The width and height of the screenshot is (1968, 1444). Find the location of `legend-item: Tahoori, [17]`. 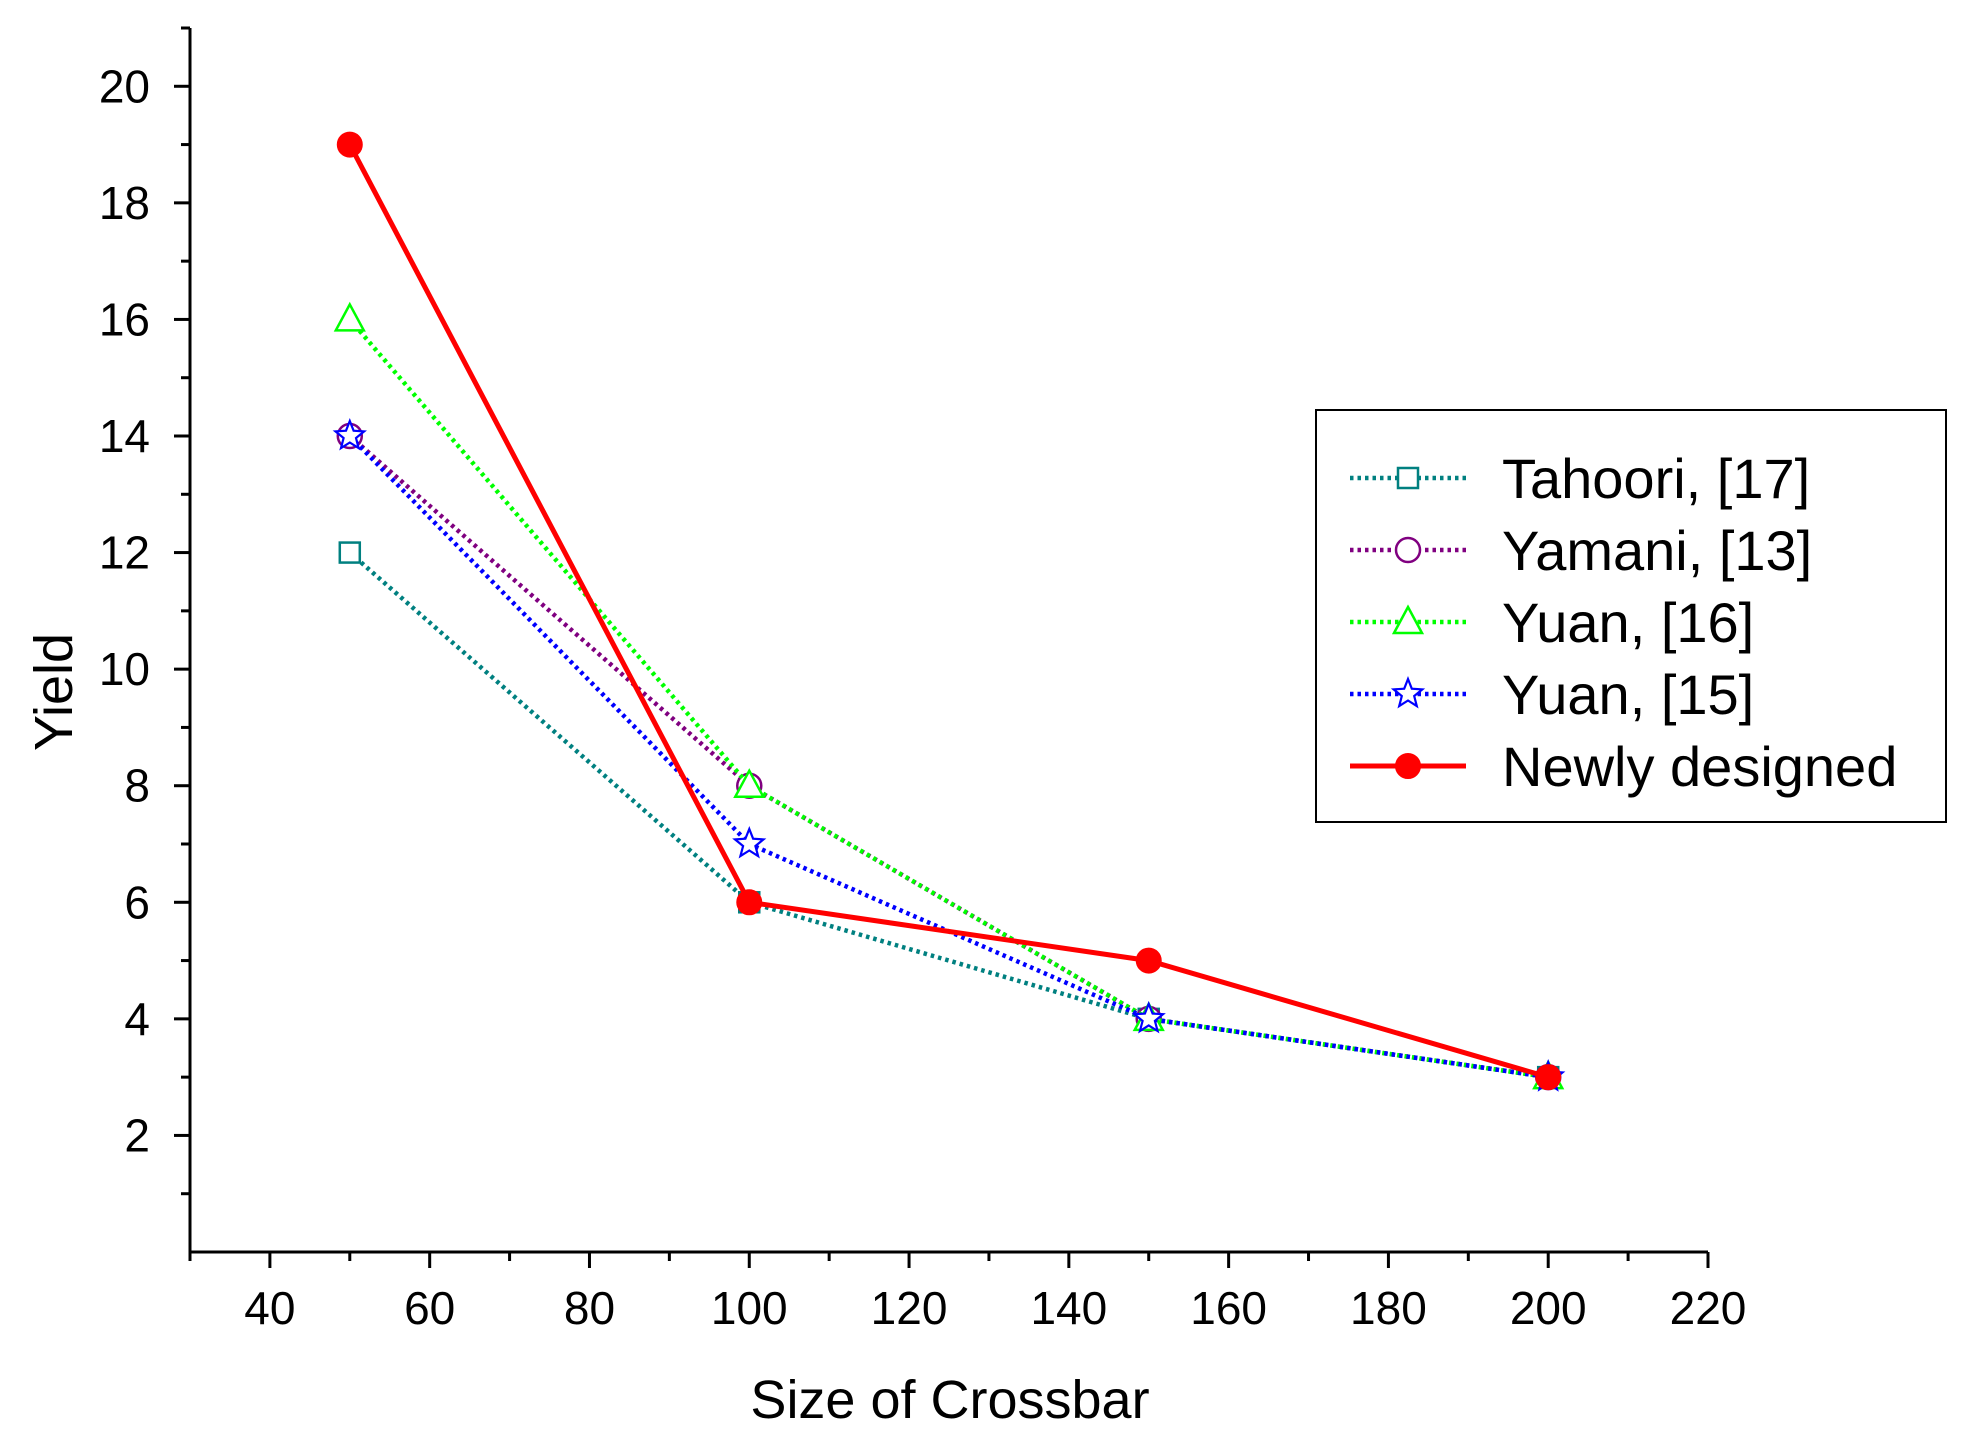

legend-item: Tahoori, [17] is located at coordinates (1580, 478).